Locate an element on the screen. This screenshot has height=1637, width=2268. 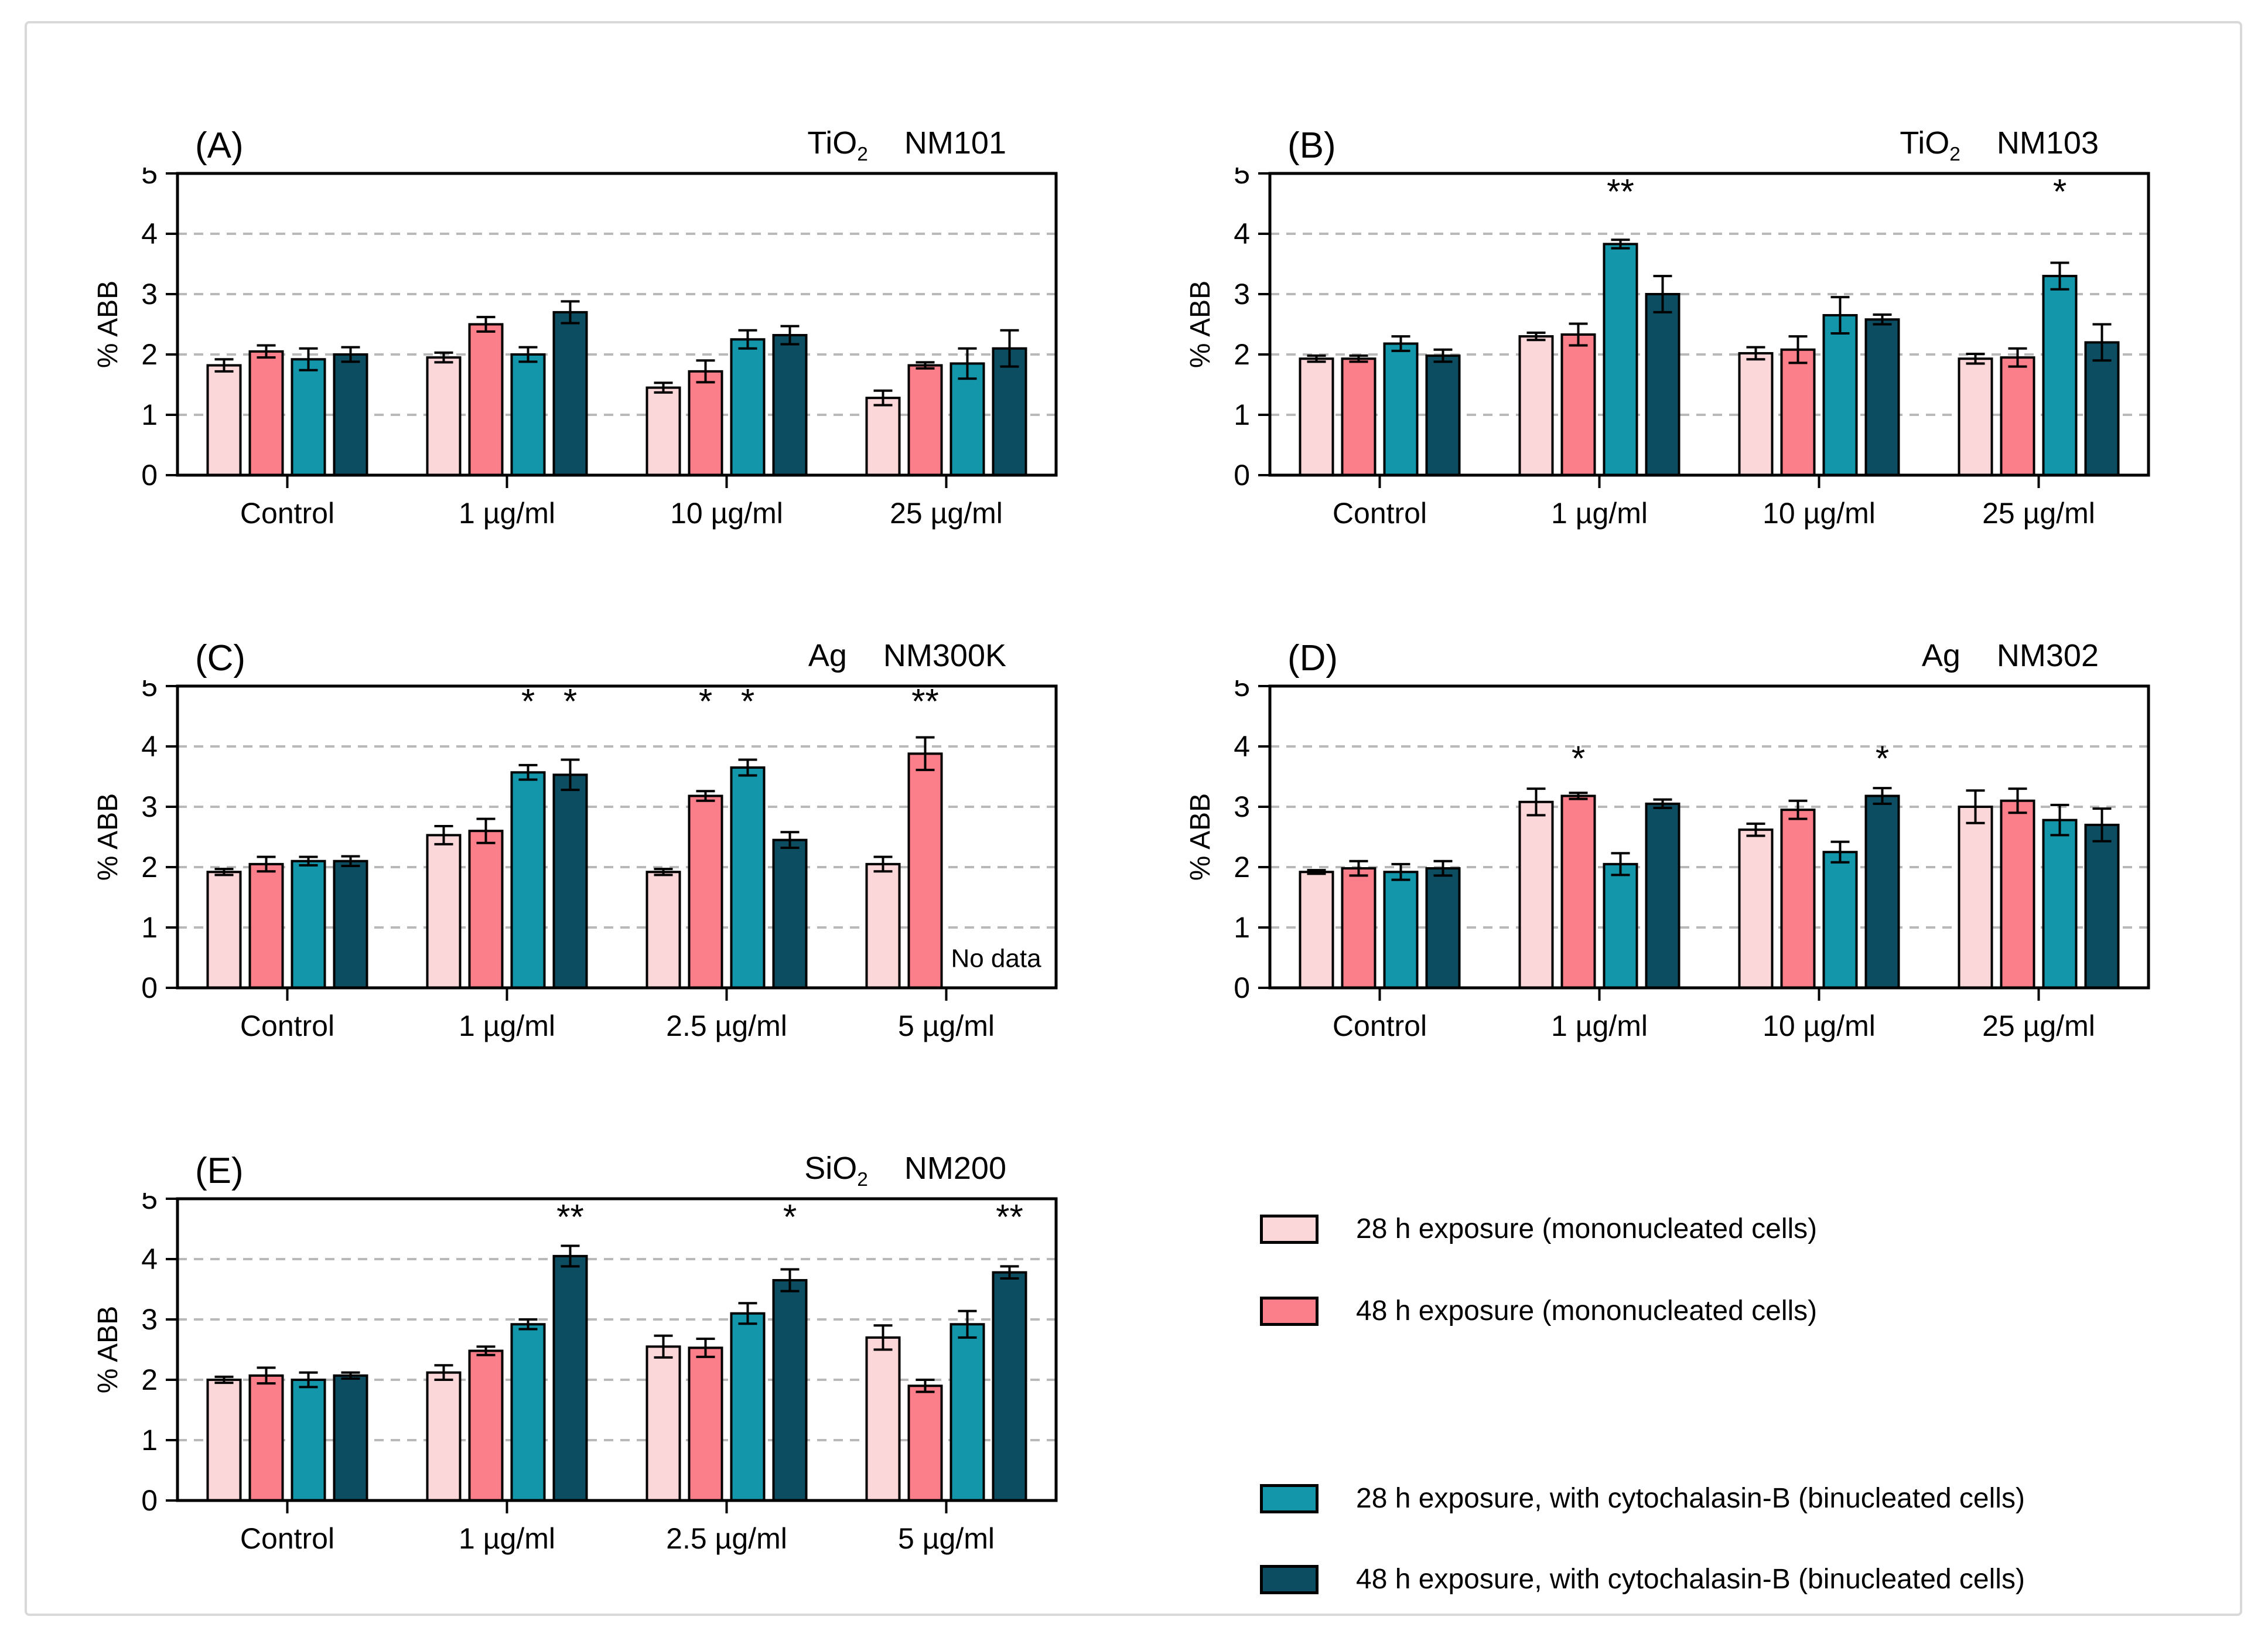
legend-item-48h-mononucleated: 48 h exposure (mononucleated cells) is located at coordinates (1538, 1311).